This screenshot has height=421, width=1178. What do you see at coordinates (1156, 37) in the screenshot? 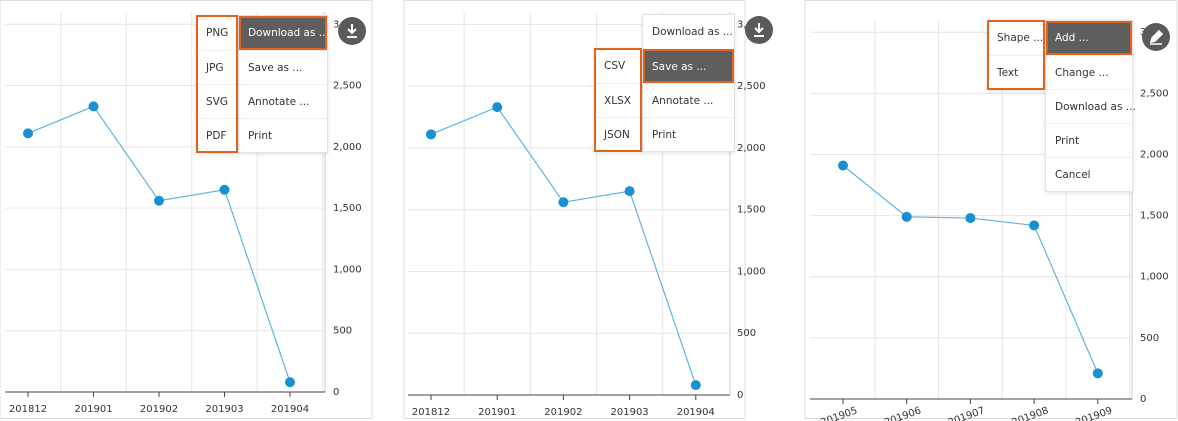
I see `edit-button` at bounding box center [1156, 37].